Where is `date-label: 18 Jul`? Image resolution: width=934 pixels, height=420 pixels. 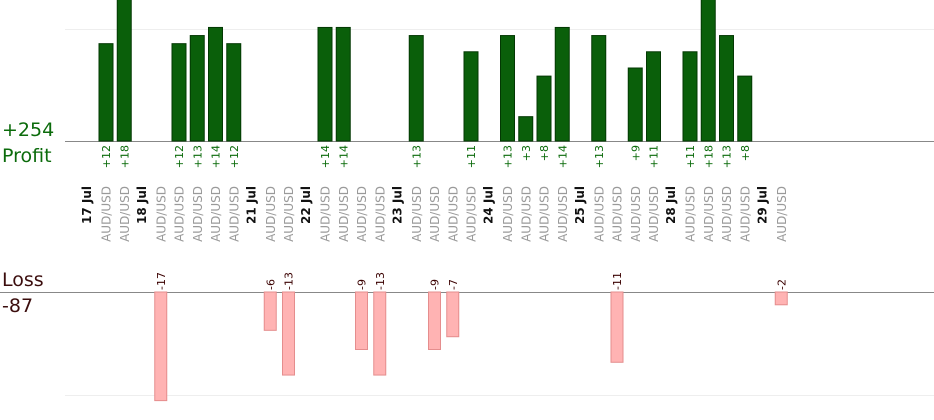
date-label: 18 Jul is located at coordinates (142, 205).